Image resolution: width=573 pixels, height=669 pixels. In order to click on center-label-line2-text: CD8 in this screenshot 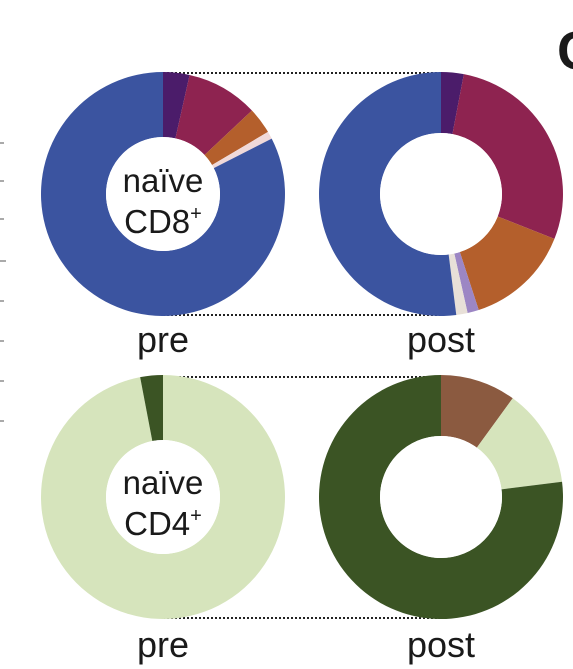, I will do `click(157, 221)`.